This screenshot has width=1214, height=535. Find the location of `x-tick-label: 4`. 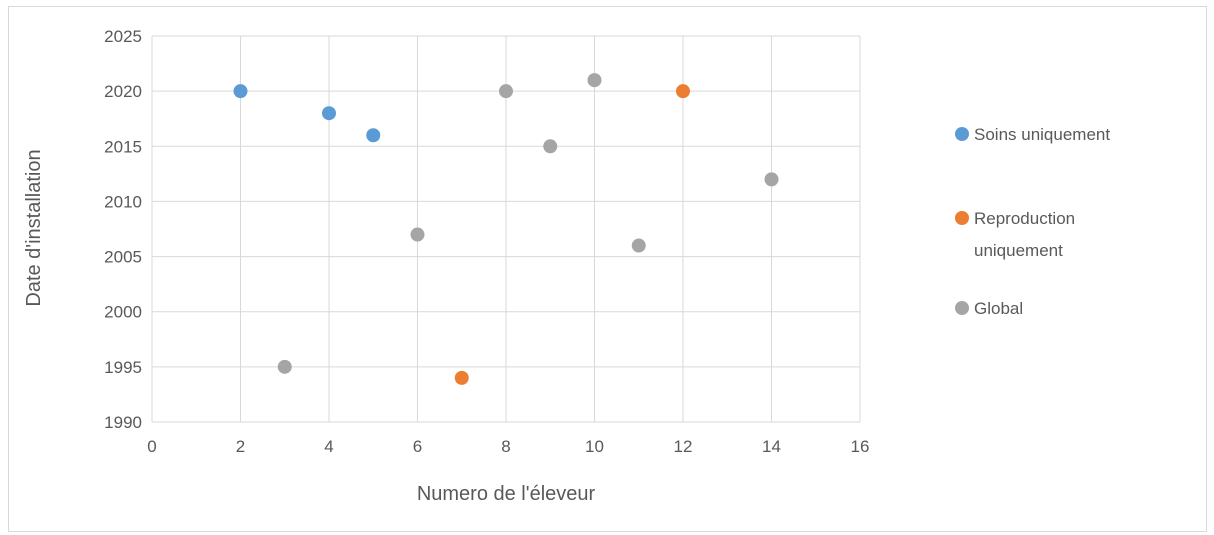

x-tick-label: 4 is located at coordinates (328, 446).